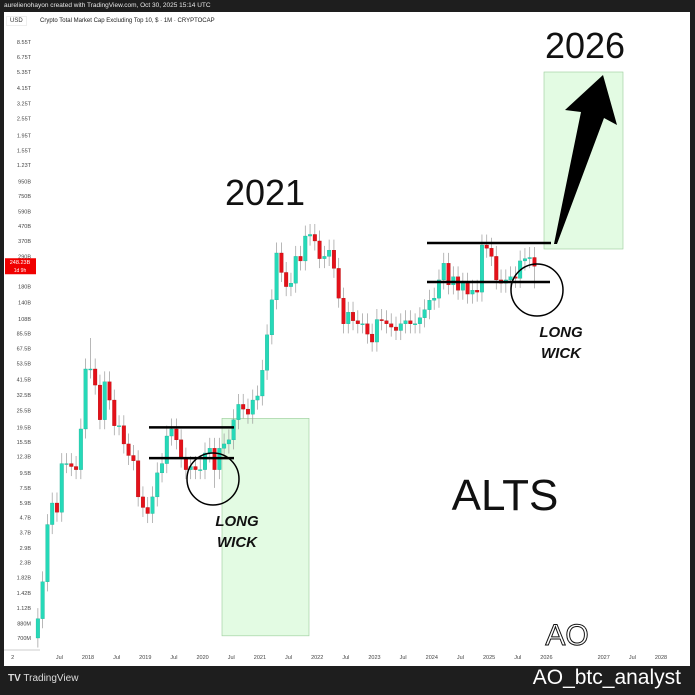  Describe the element at coordinates (374, 658) in the screenshot. I see `x-tick-label: 2023` at that location.